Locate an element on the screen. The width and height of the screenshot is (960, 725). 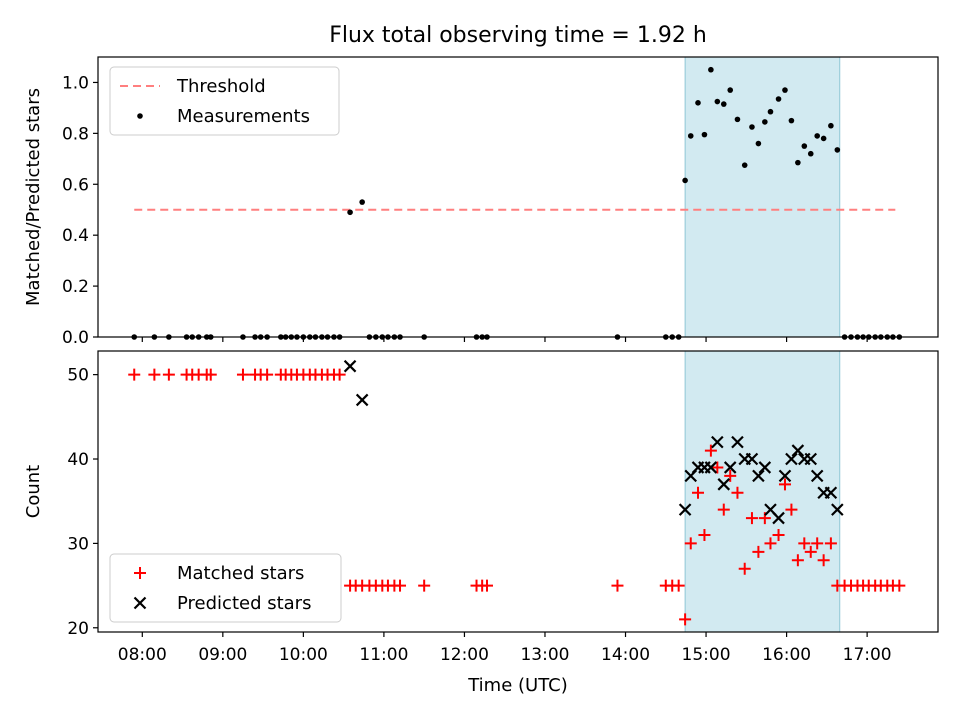
x-tick-label: 13:00 is located at coordinates (544, 655).